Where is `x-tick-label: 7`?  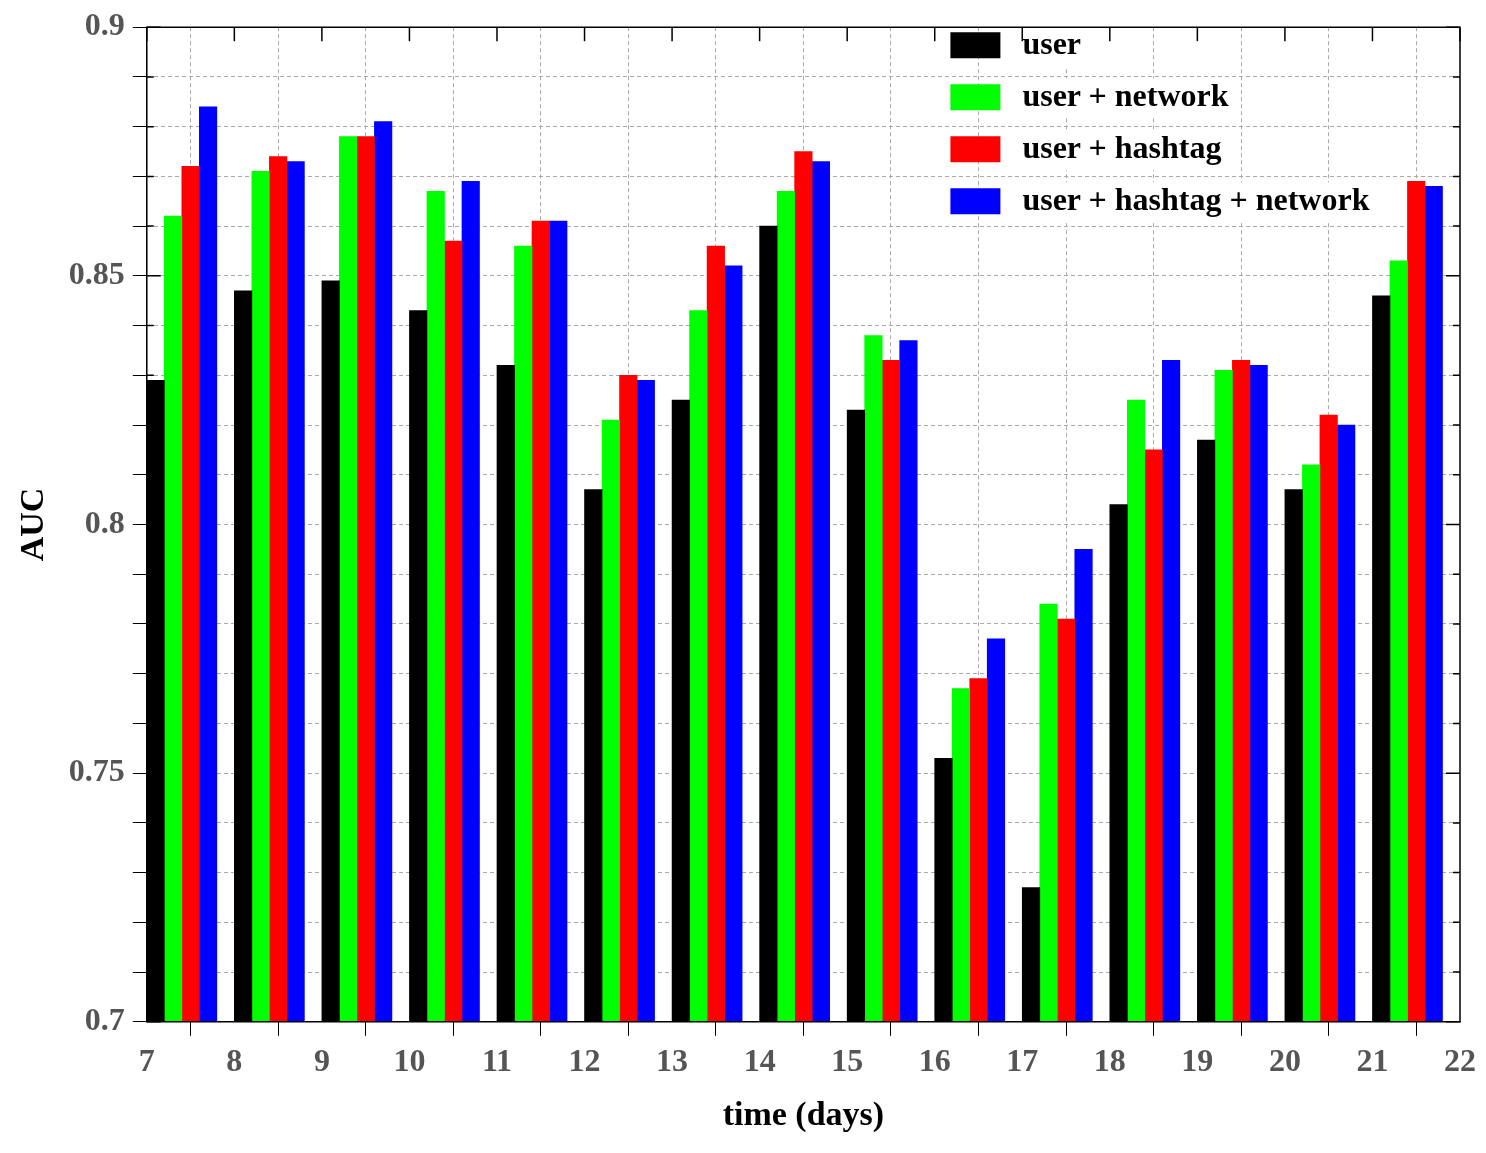 x-tick-label: 7 is located at coordinates (146, 1060).